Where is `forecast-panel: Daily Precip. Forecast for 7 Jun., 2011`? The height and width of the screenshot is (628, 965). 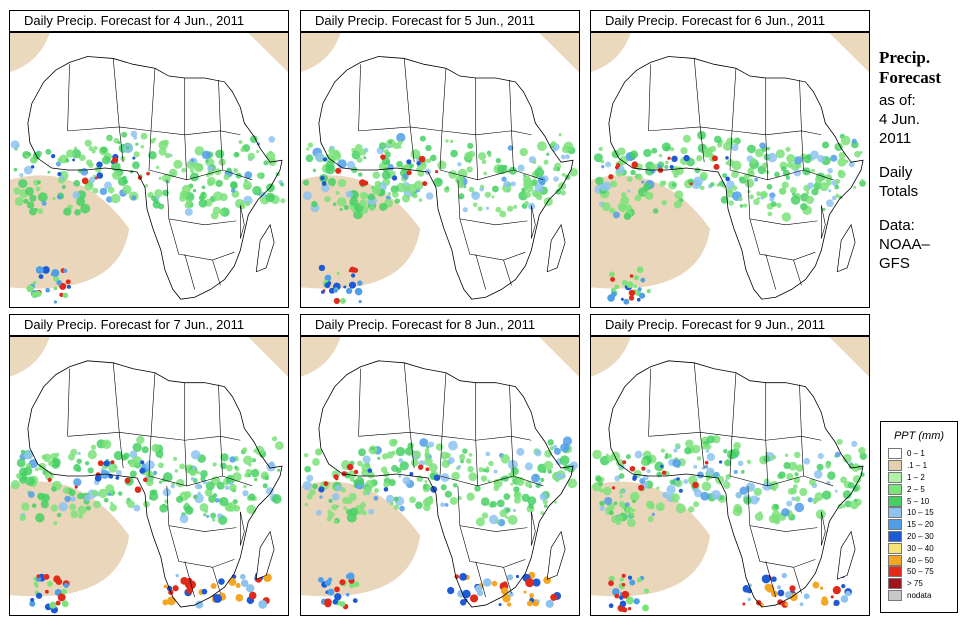 forecast-panel: Daily Precip. Forecast for 7 Jun., 2011 is located at coordinates (149, 465).